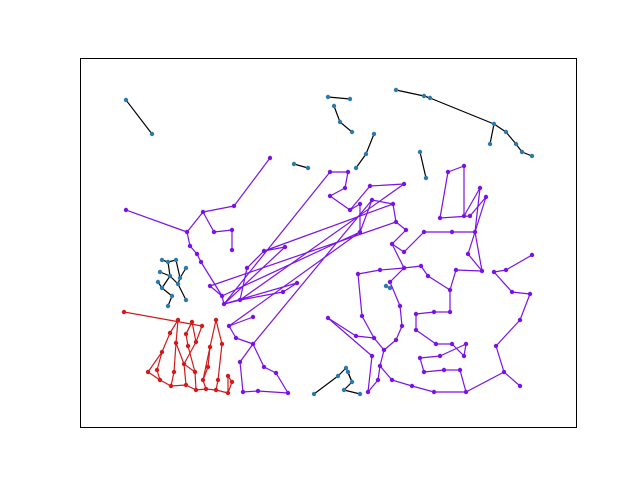 This screenshot has height=480, width=640. Describe the element at coordinates (423, 165) in the screenshot. I see `blue-pair-3-edge` at that location.